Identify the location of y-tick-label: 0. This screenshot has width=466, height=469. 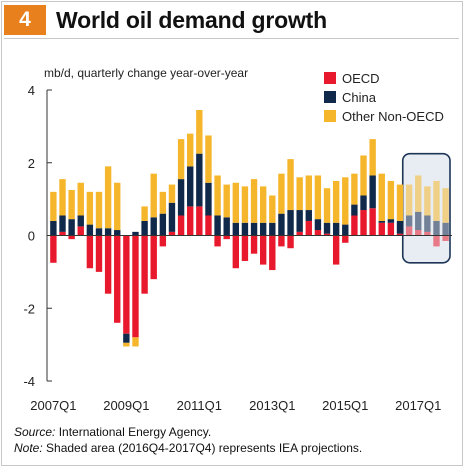
(31, 236).